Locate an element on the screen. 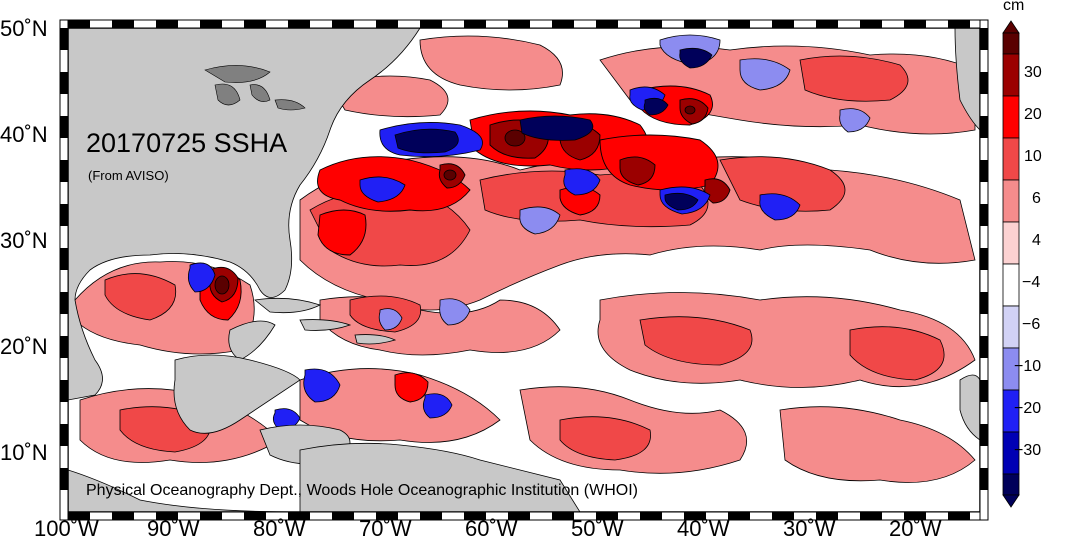 Image resolution: width=1072 pixels, height=542 pixels. colorbar-label-30: 30 is located at coordinates (1033, 72).